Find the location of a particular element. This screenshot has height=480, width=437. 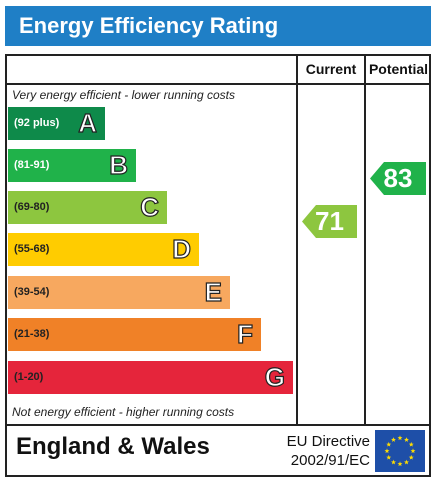

eu-flag-icon is located at coordinates (400, 451).